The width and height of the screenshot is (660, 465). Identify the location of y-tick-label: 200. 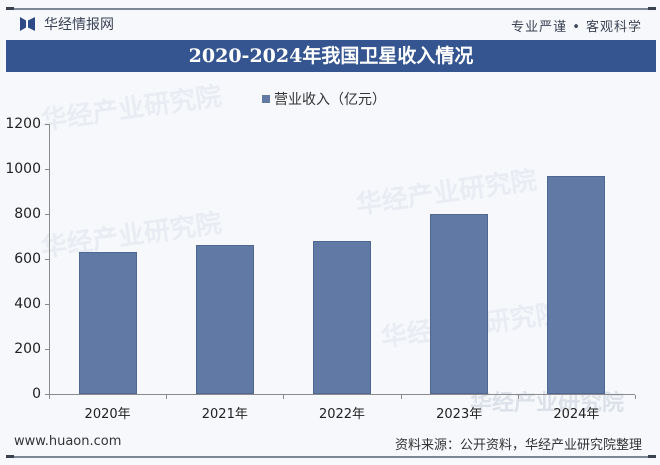
(27, 349).